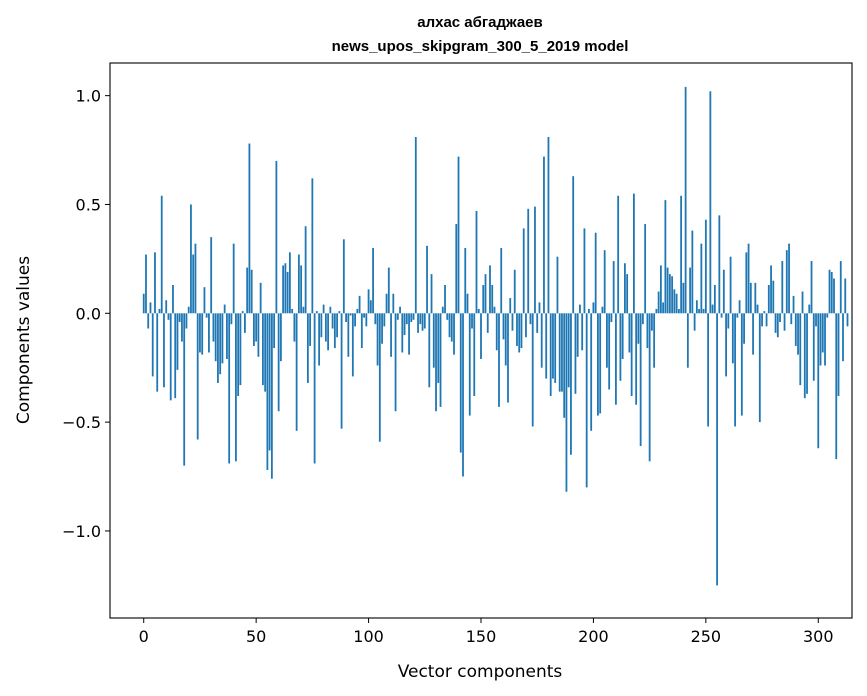 The image size is (867, 696). I want to click on x-tick-label: 300, so click(818, 636).